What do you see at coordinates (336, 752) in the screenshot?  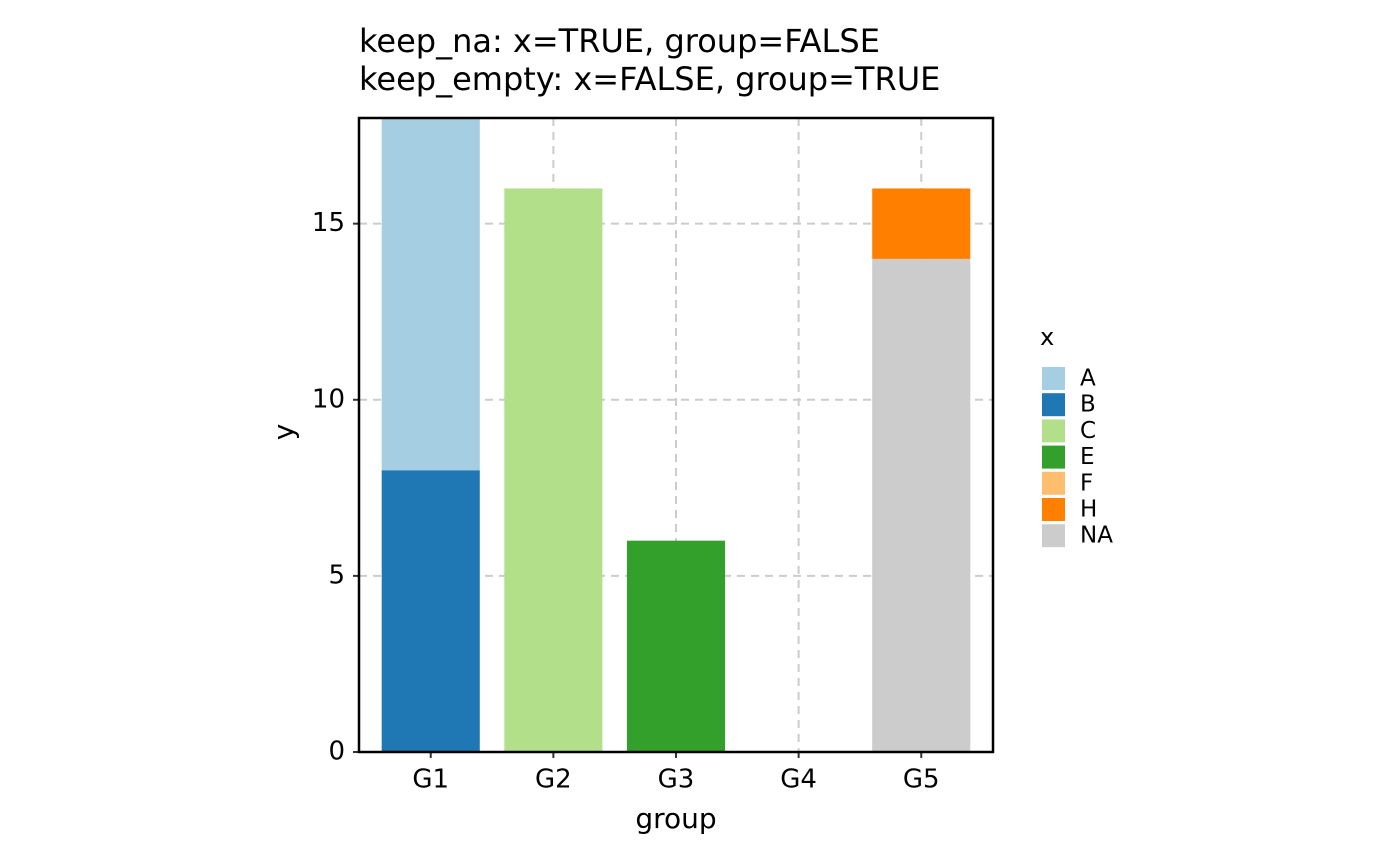 I see `y-tick-label: 0` at bounding box center [336, 752].